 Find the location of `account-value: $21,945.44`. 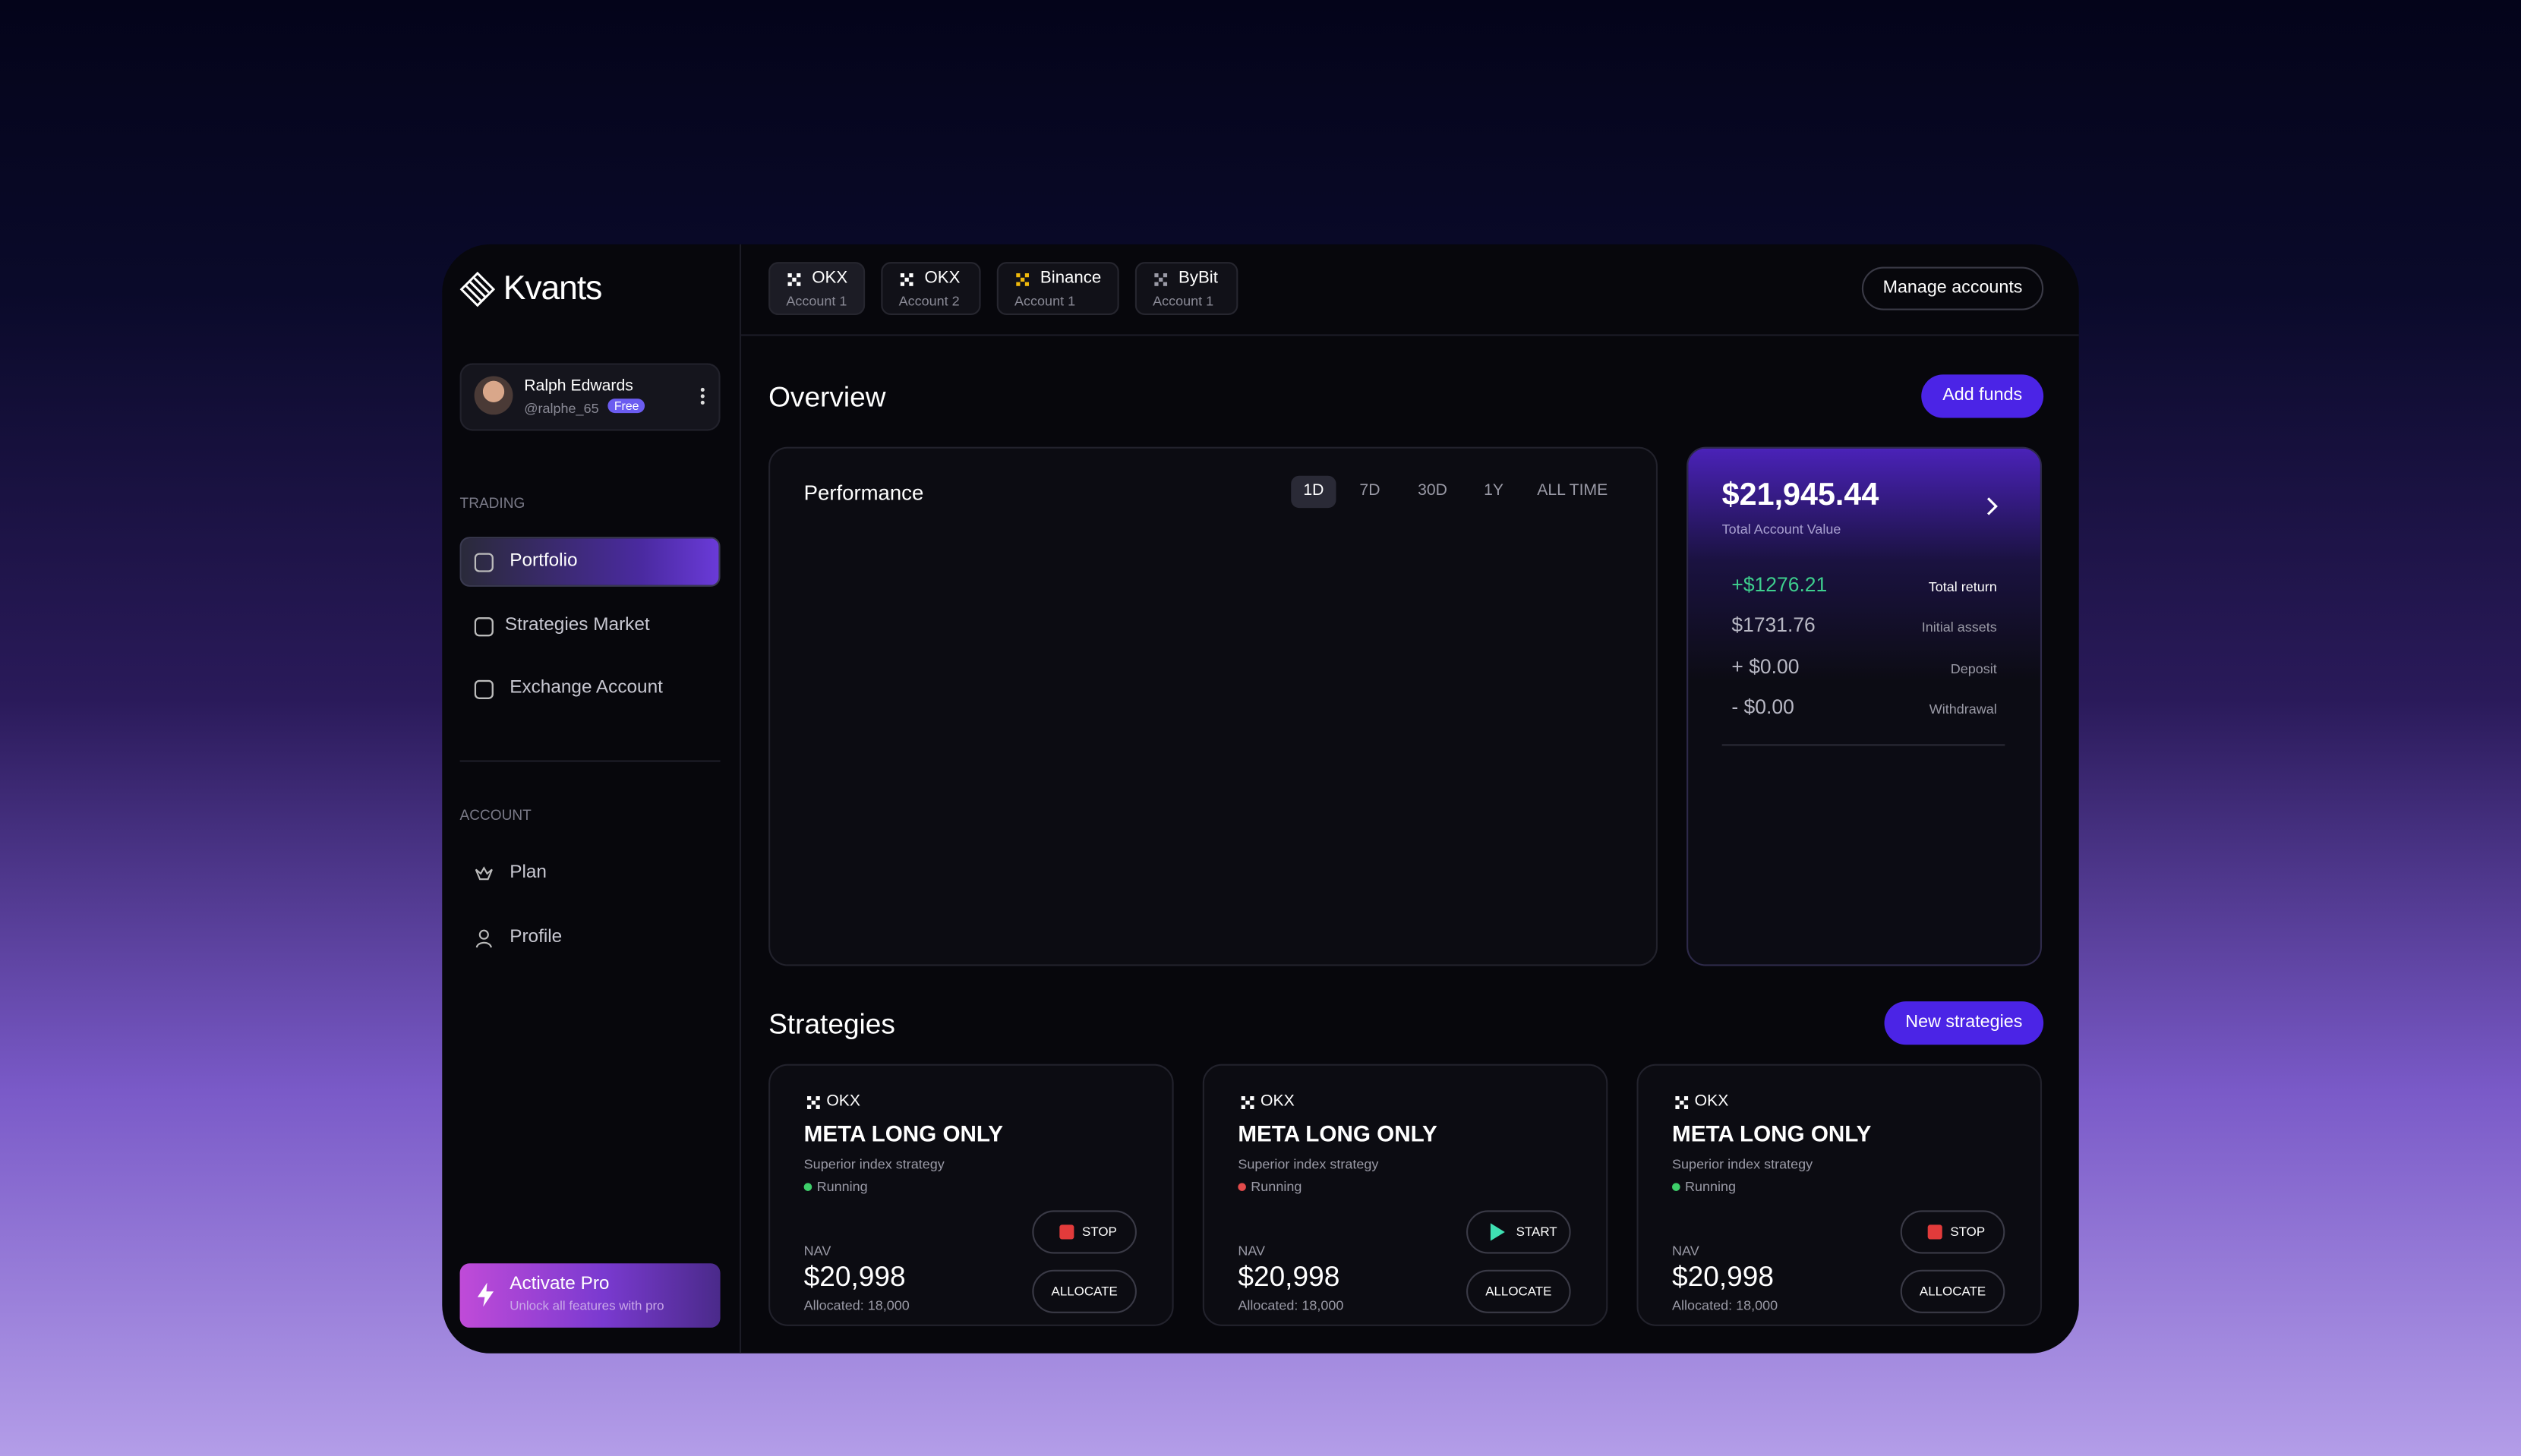

account-value: $21,945.44 is located at coordinates (1800, 495).